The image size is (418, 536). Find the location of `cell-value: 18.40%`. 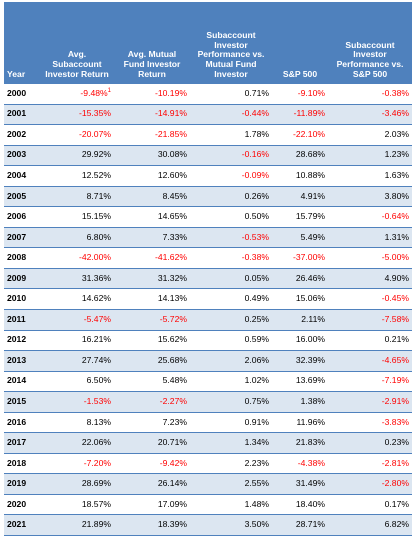

cell-value: 18.40% is located at coordinates (310, 503).